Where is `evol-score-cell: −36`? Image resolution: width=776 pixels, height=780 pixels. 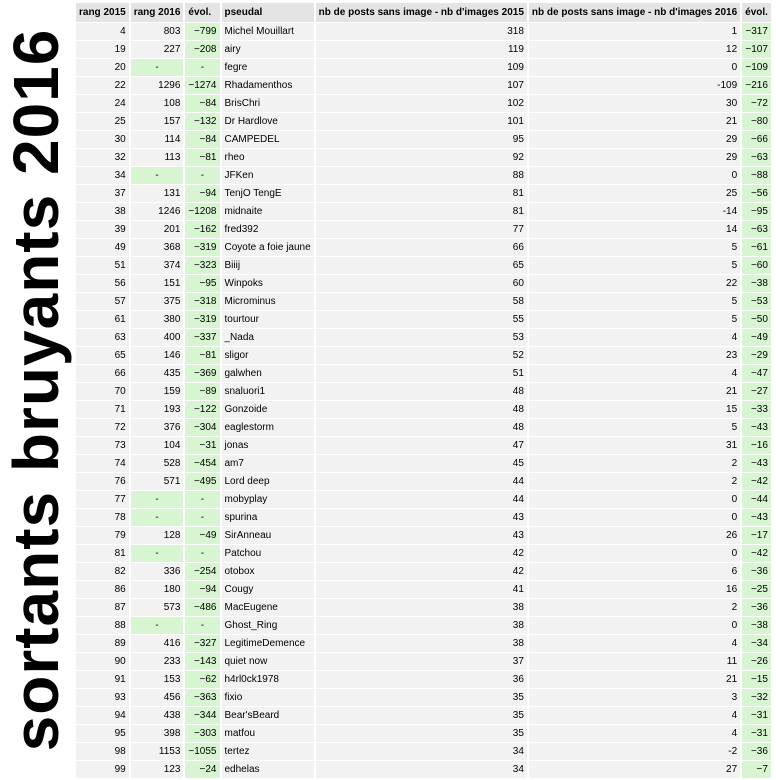
evol-score-cell: −36 is located at coordinates (756, 752).